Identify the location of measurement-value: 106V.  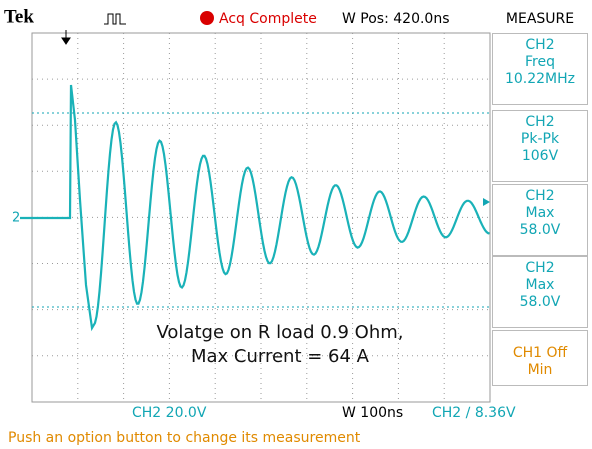
(540, 156).